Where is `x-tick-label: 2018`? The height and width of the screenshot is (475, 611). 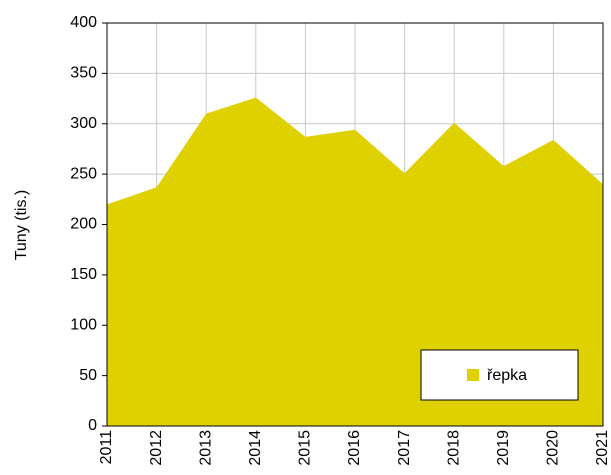 x-tick-label: 2018 is located at coordinates (453, 448).